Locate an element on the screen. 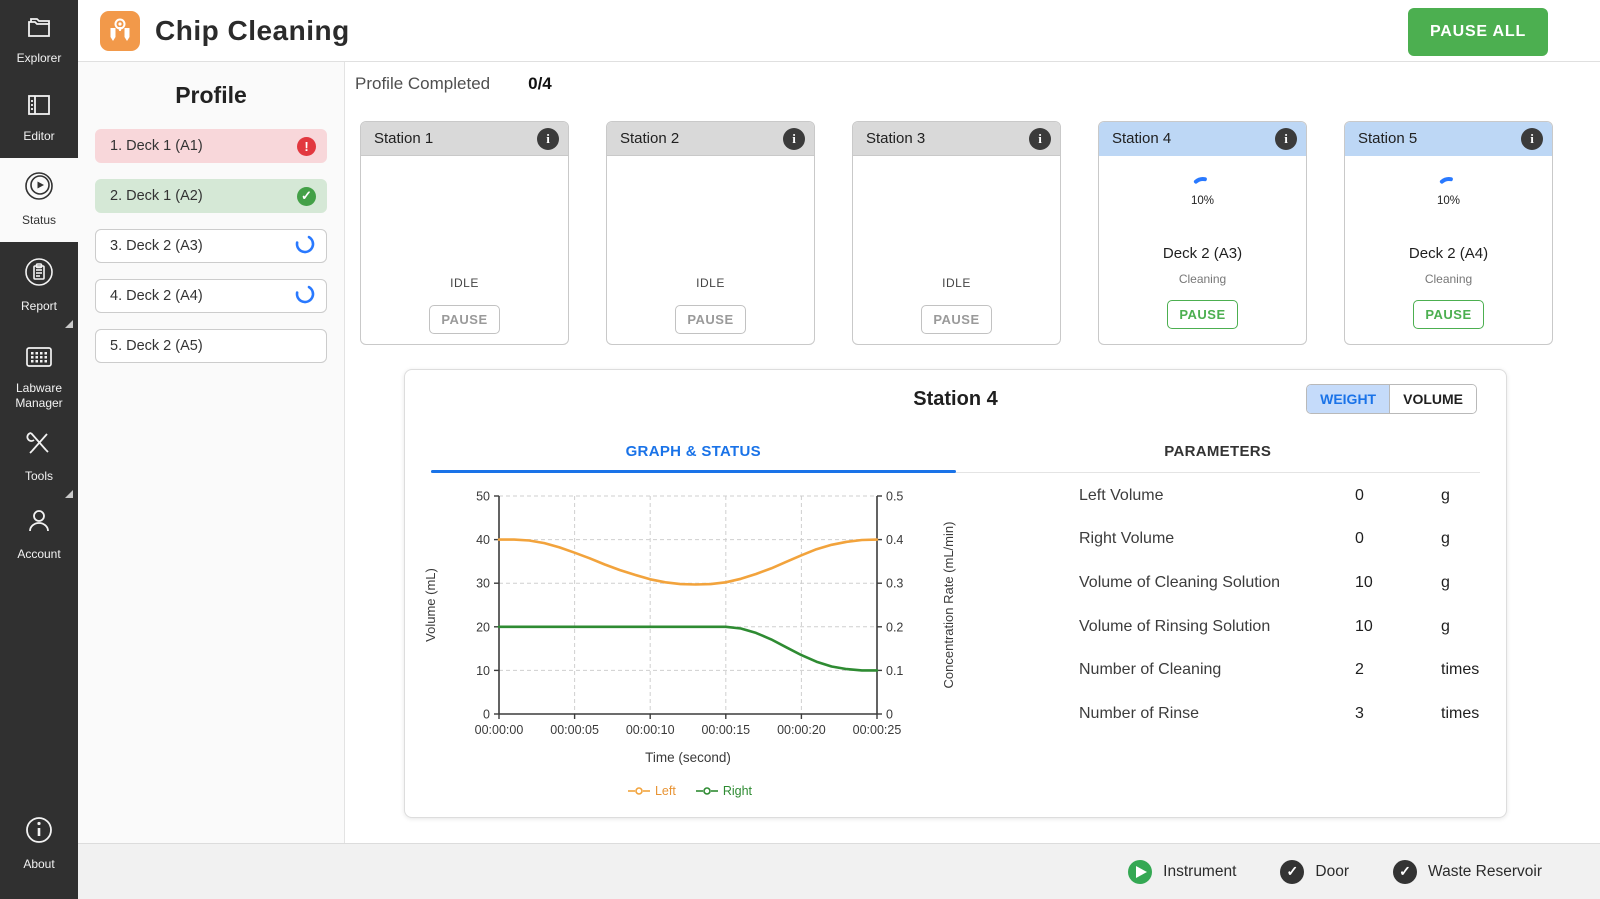 This screenshot has width=1600, height=899. svg-text: 0.4 is located at coordinates (894, 540).